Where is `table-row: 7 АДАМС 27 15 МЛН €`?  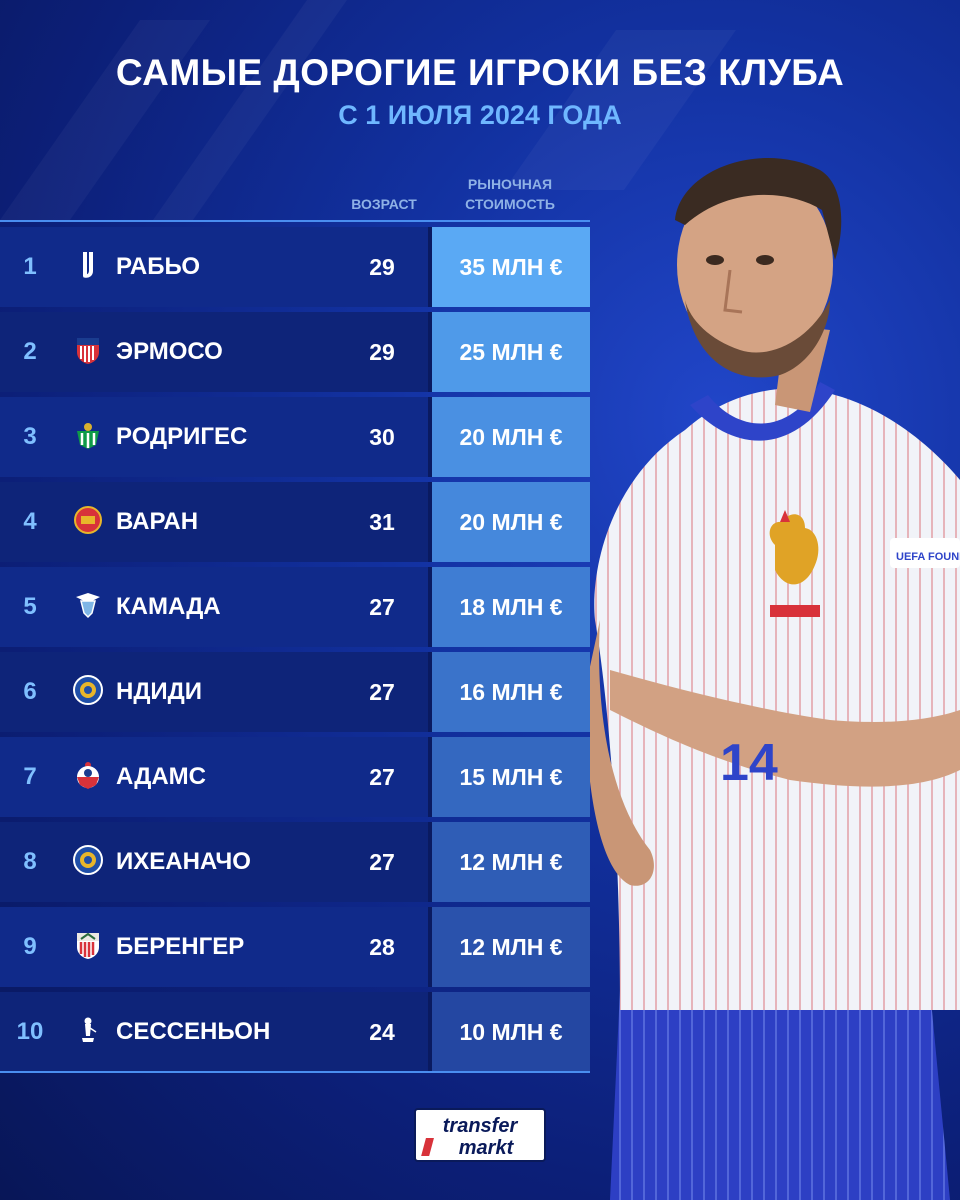
table-row: 7 АДАМС 27 15 МЛН € is located at coordinates (295, 777).